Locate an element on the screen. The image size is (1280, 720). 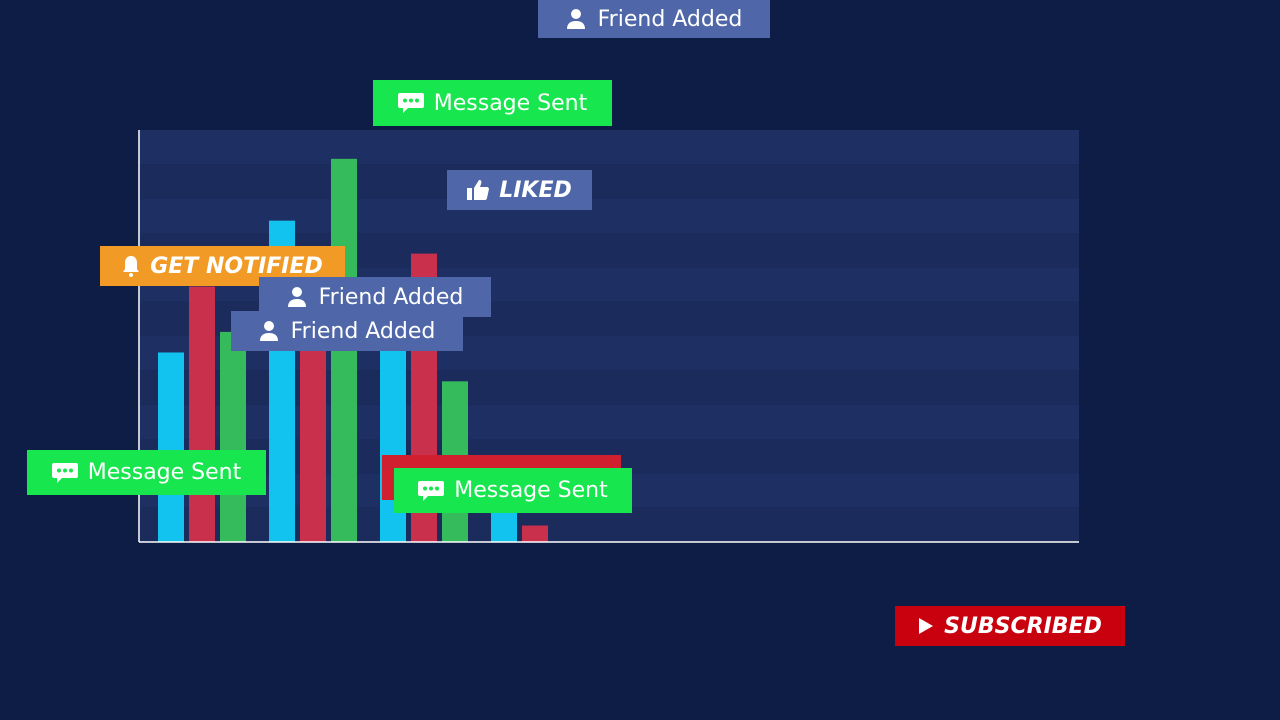
subscribe-badge: SUBSCRIBED is located at coordinates (1010, 626).